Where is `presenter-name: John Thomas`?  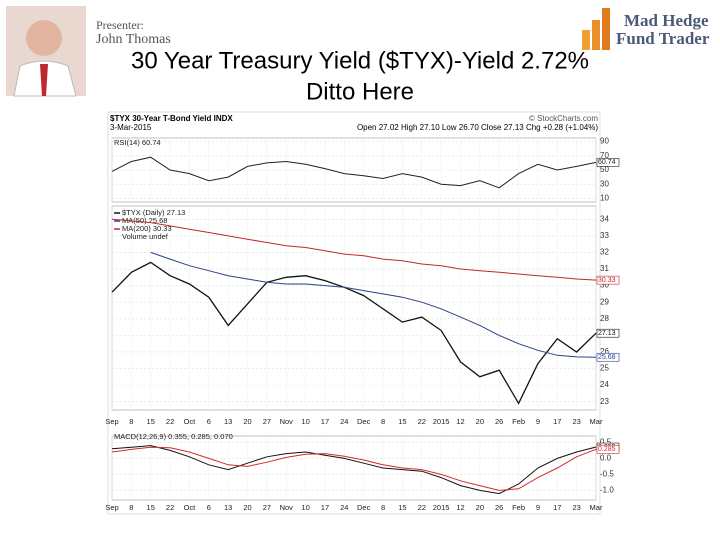
presenter-name: John Thomas is located at coordinates (133, 39).